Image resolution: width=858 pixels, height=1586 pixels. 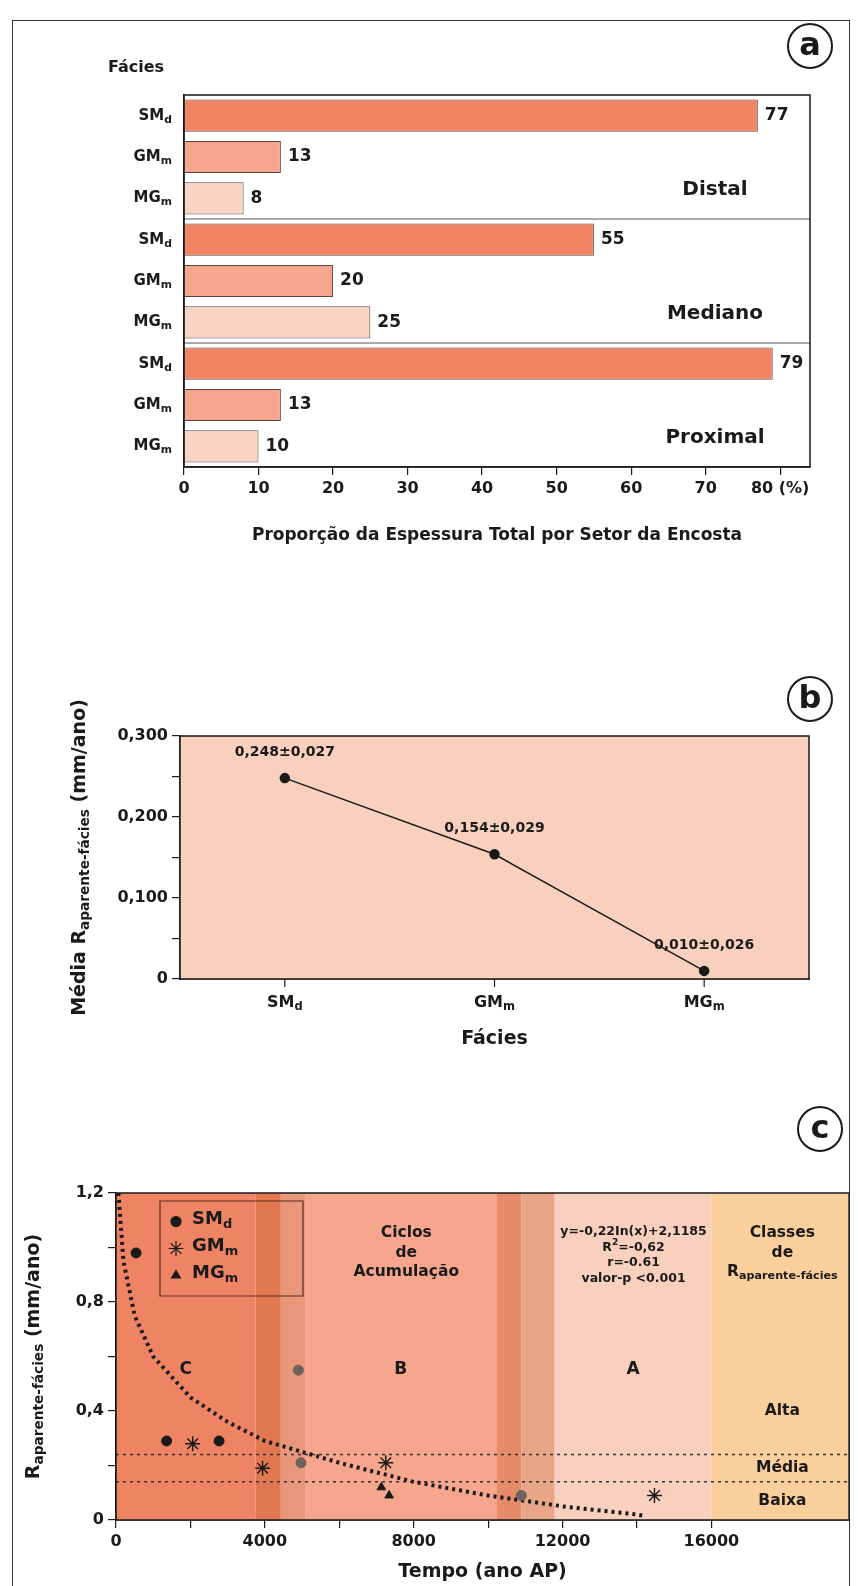 I want to click on data-label: 20, so click(x=352, y=279).